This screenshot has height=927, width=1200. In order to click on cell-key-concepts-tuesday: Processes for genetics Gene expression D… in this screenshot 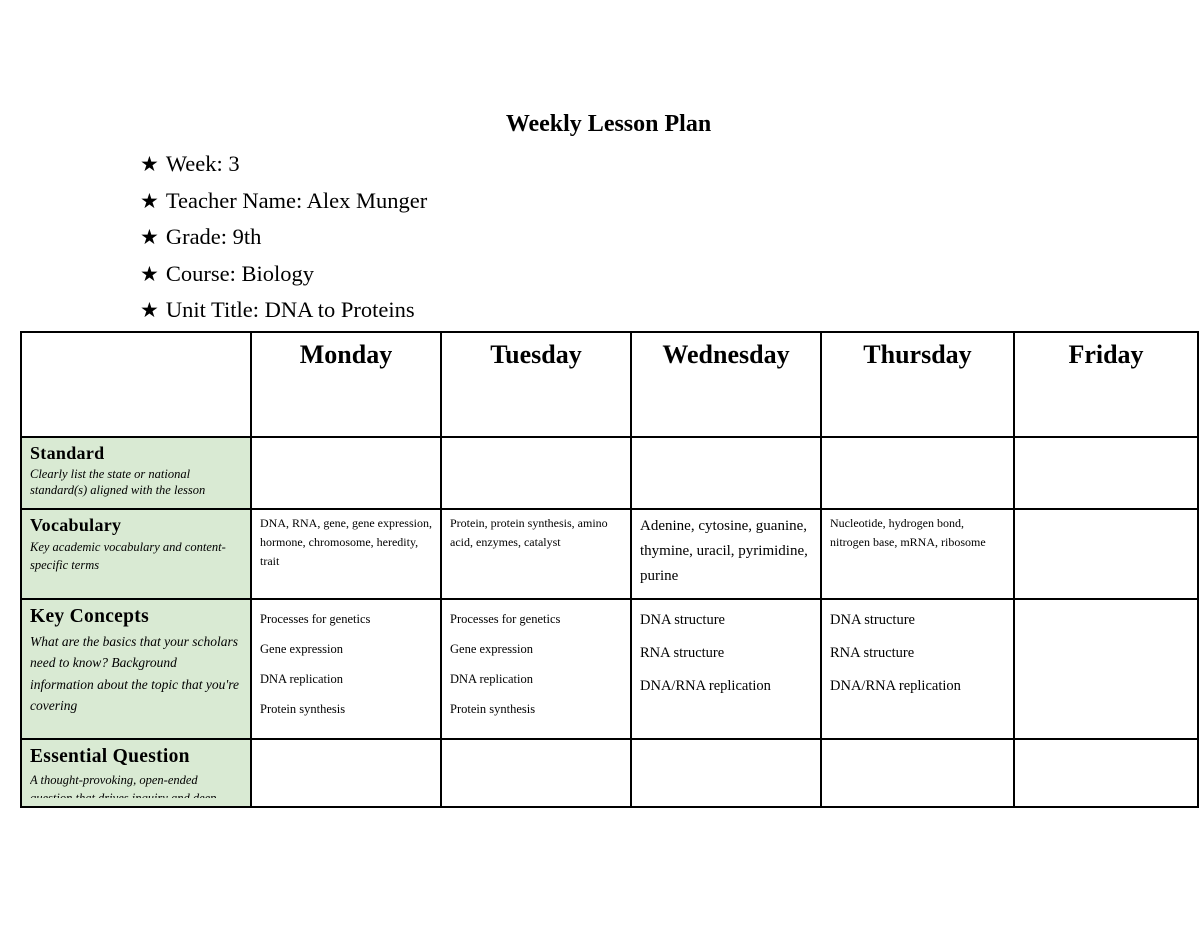, I will do `click(536, 668)`.